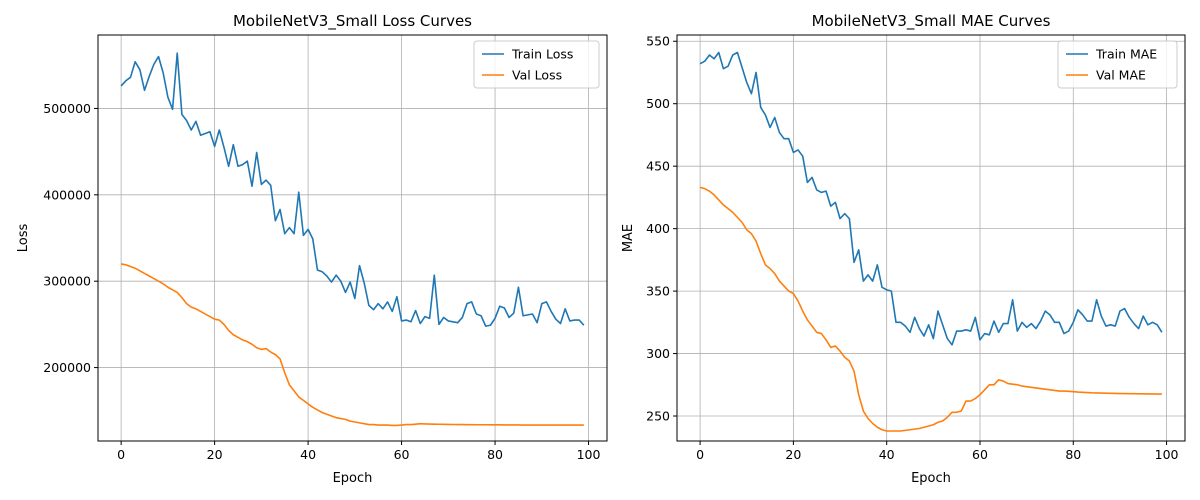 The height and width of the screenshot is (500, 1200). Describe the element at coordinates (1167, 454) in the screenshot. I see `mae-xtick-label-5: 100` at that location.